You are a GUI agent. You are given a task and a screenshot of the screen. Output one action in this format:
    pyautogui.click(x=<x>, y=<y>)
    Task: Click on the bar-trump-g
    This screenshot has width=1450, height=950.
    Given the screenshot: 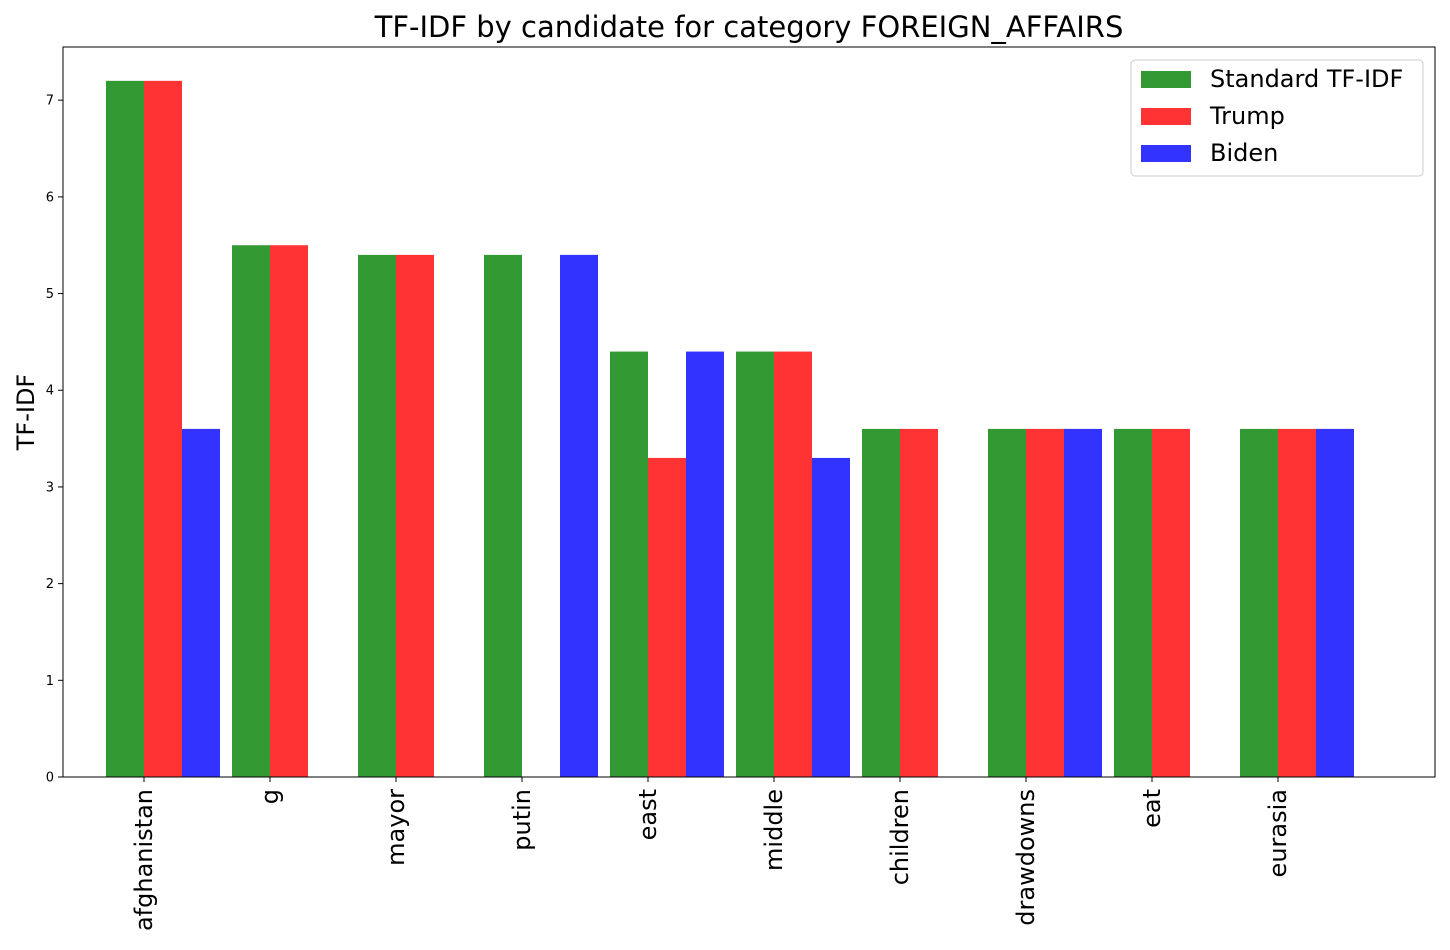 What is the action you would take?
    pyautogui.click(x=289, y=511)
    